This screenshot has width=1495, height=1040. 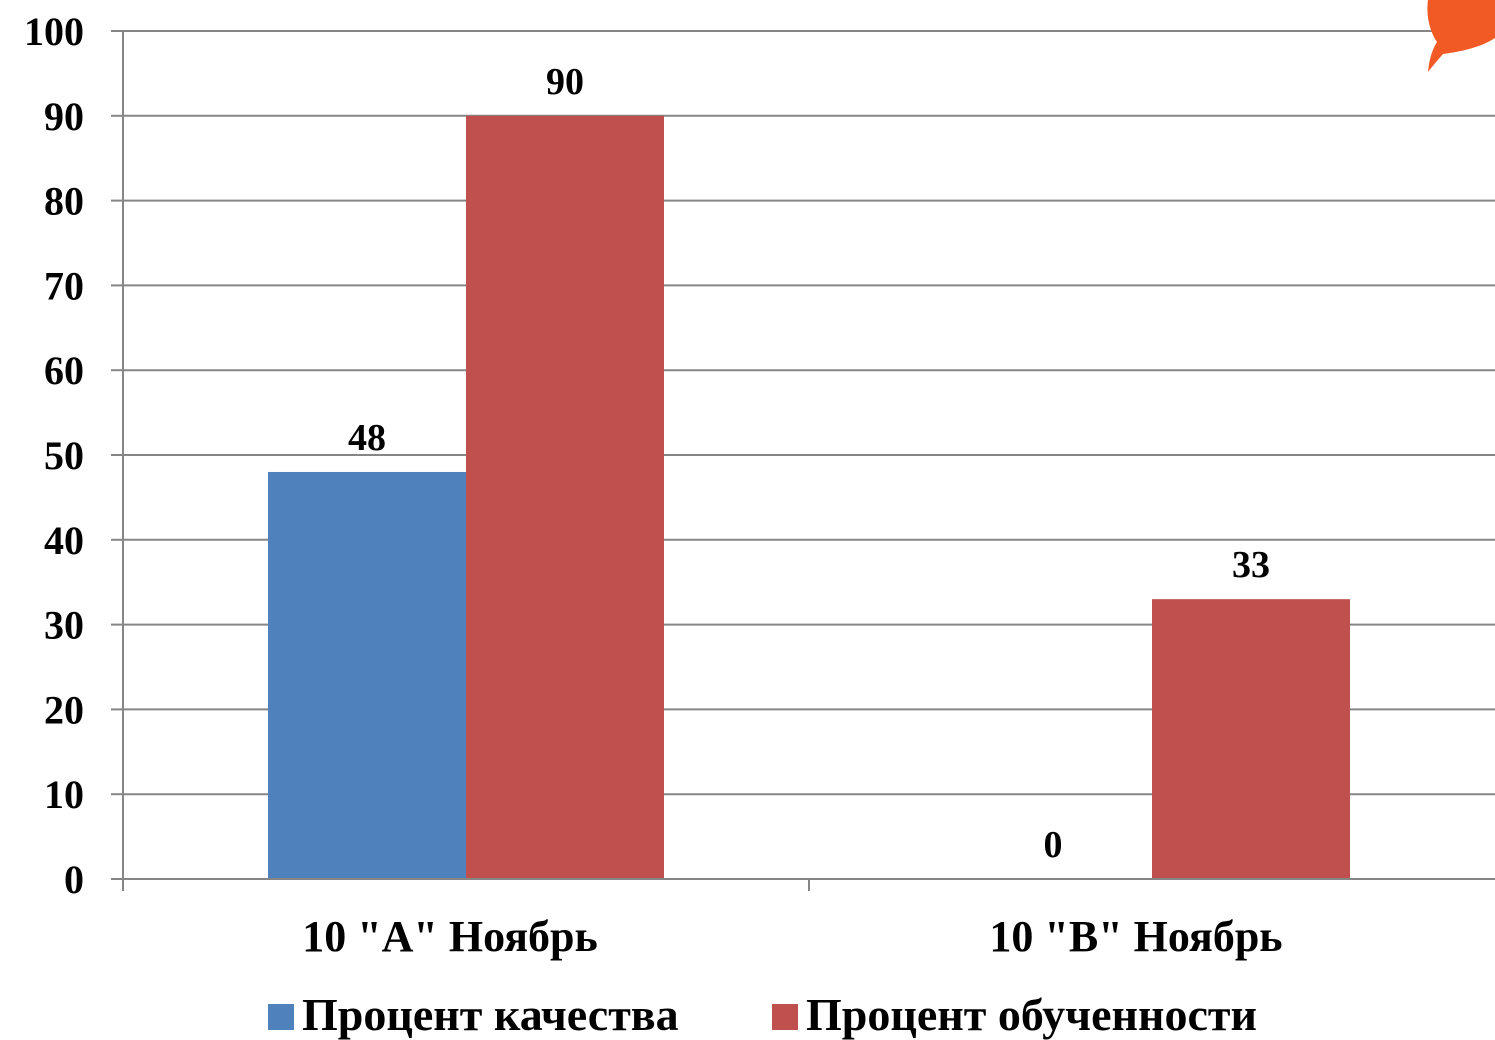 What do you see at coordinates (792, 936) in the screenshot?
I see `x-axis-category-labels: 10 "А" Ноябрь 10 "В" Ноябрь` at bounding box center [792, 936].